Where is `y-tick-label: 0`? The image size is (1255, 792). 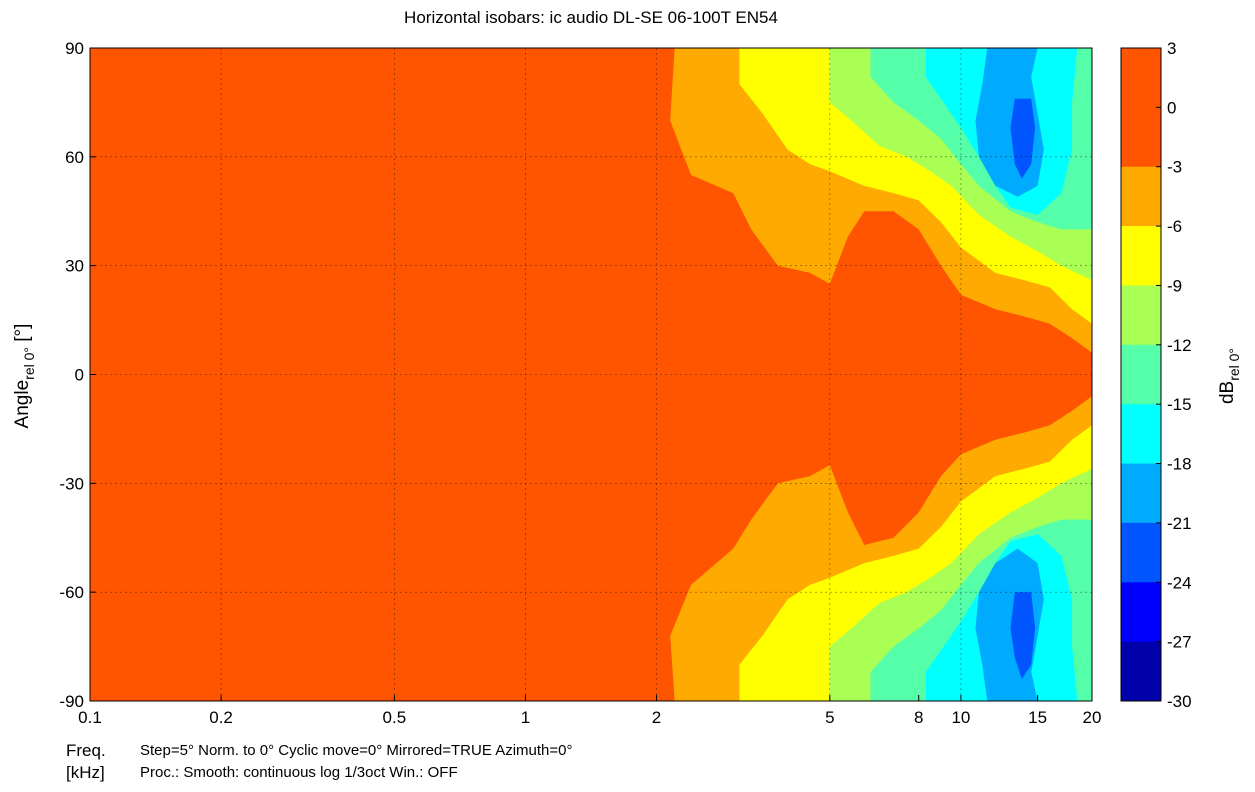
y-tick-label: 0 is located at coordinates (79, 375).